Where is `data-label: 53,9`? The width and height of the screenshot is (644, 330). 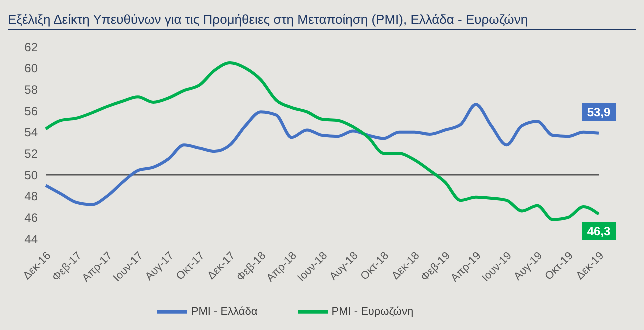
data-label: 53,9 is located at coordinates (599, 112).